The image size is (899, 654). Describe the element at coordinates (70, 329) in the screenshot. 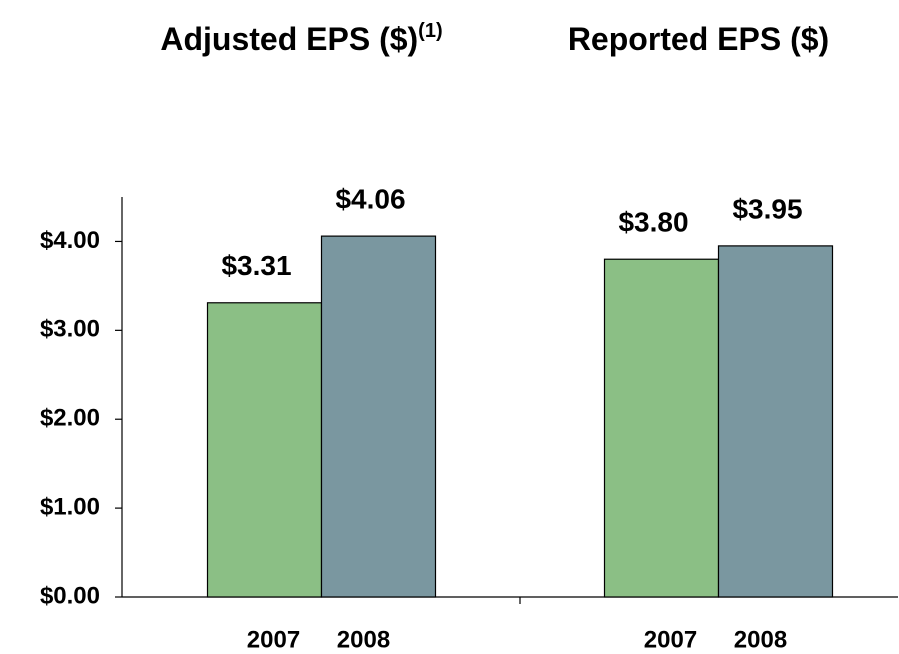

I see `y-tick-label: $3.00` at that location.